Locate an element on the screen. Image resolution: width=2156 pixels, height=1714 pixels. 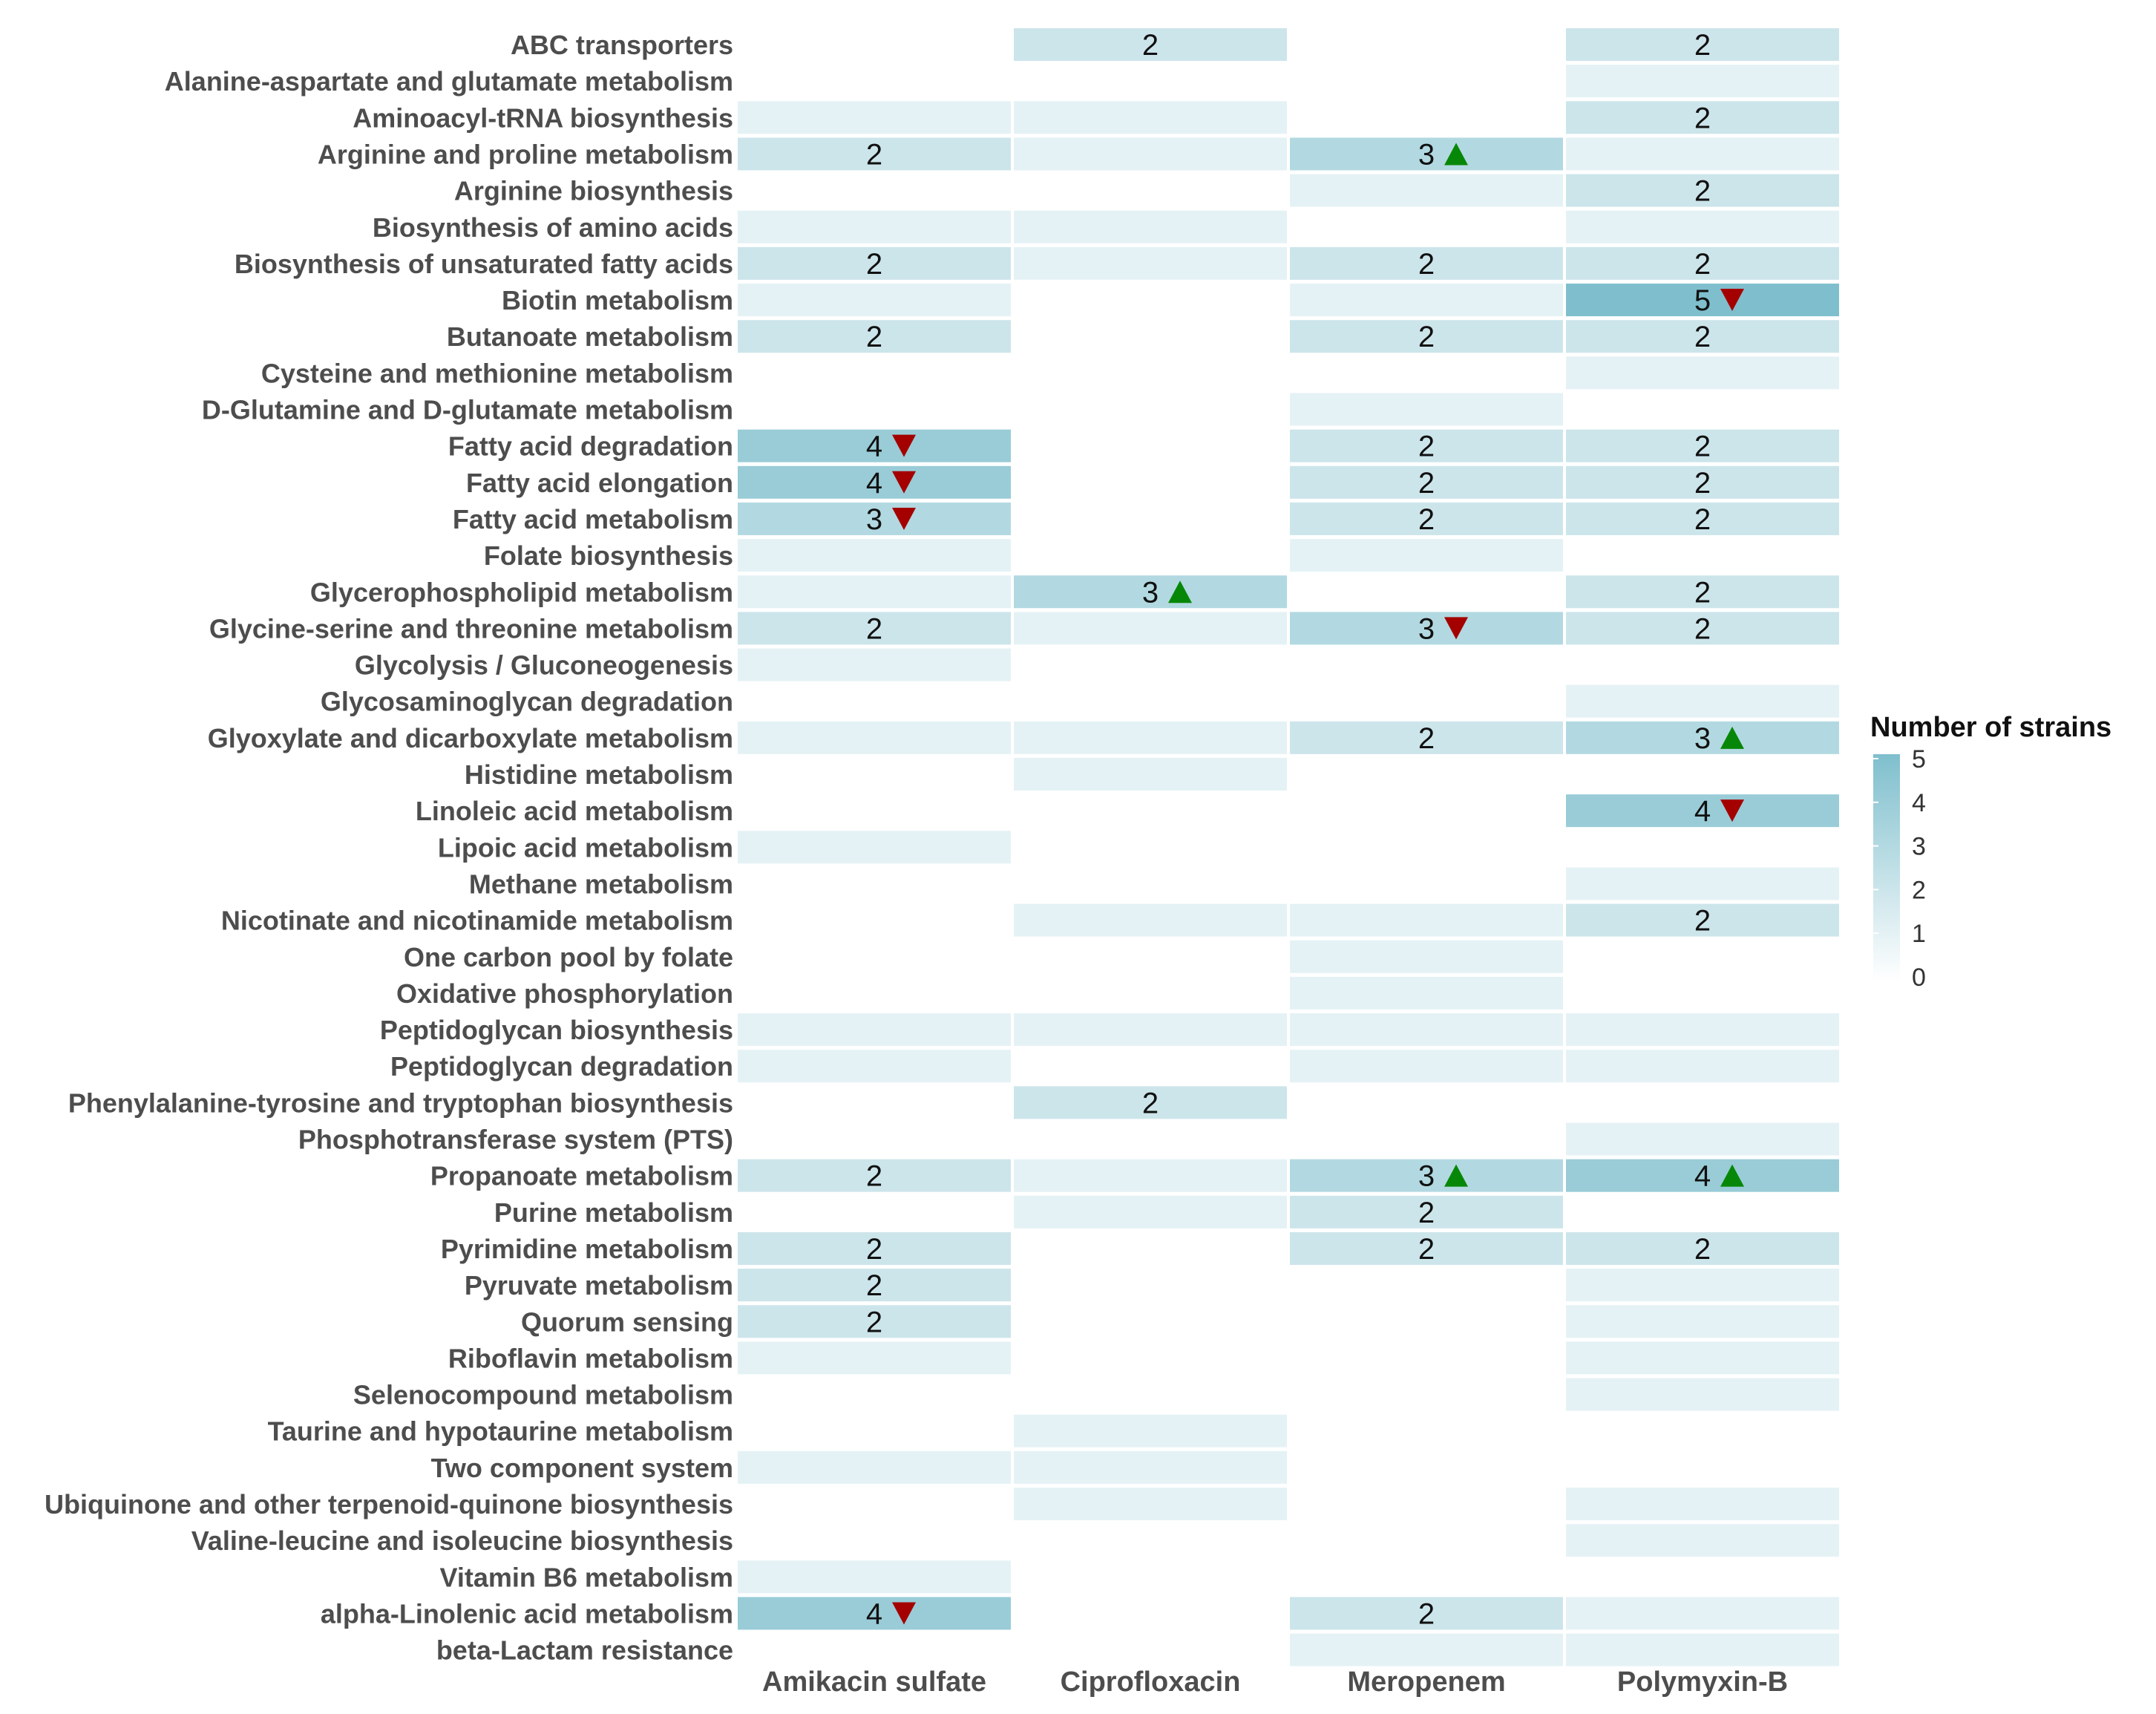
cell-value-fatty-acid-metabolism-amikacin-sulfate: 3 is located at coordinates (874, 519).